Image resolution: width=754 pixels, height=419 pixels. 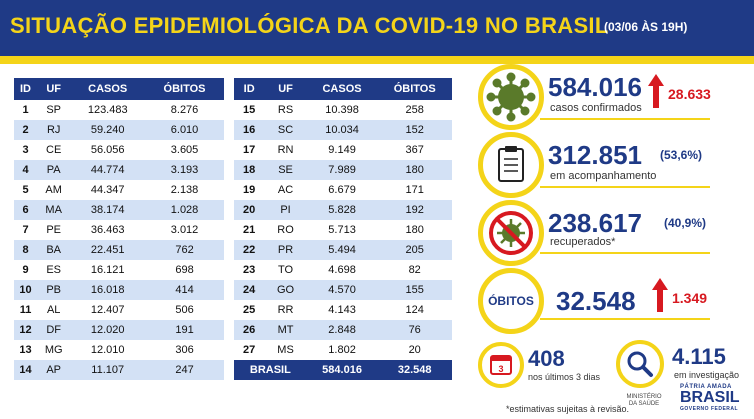 I want to click on gov-logo-brasil: BRASIL, so click(x=710, y=397).